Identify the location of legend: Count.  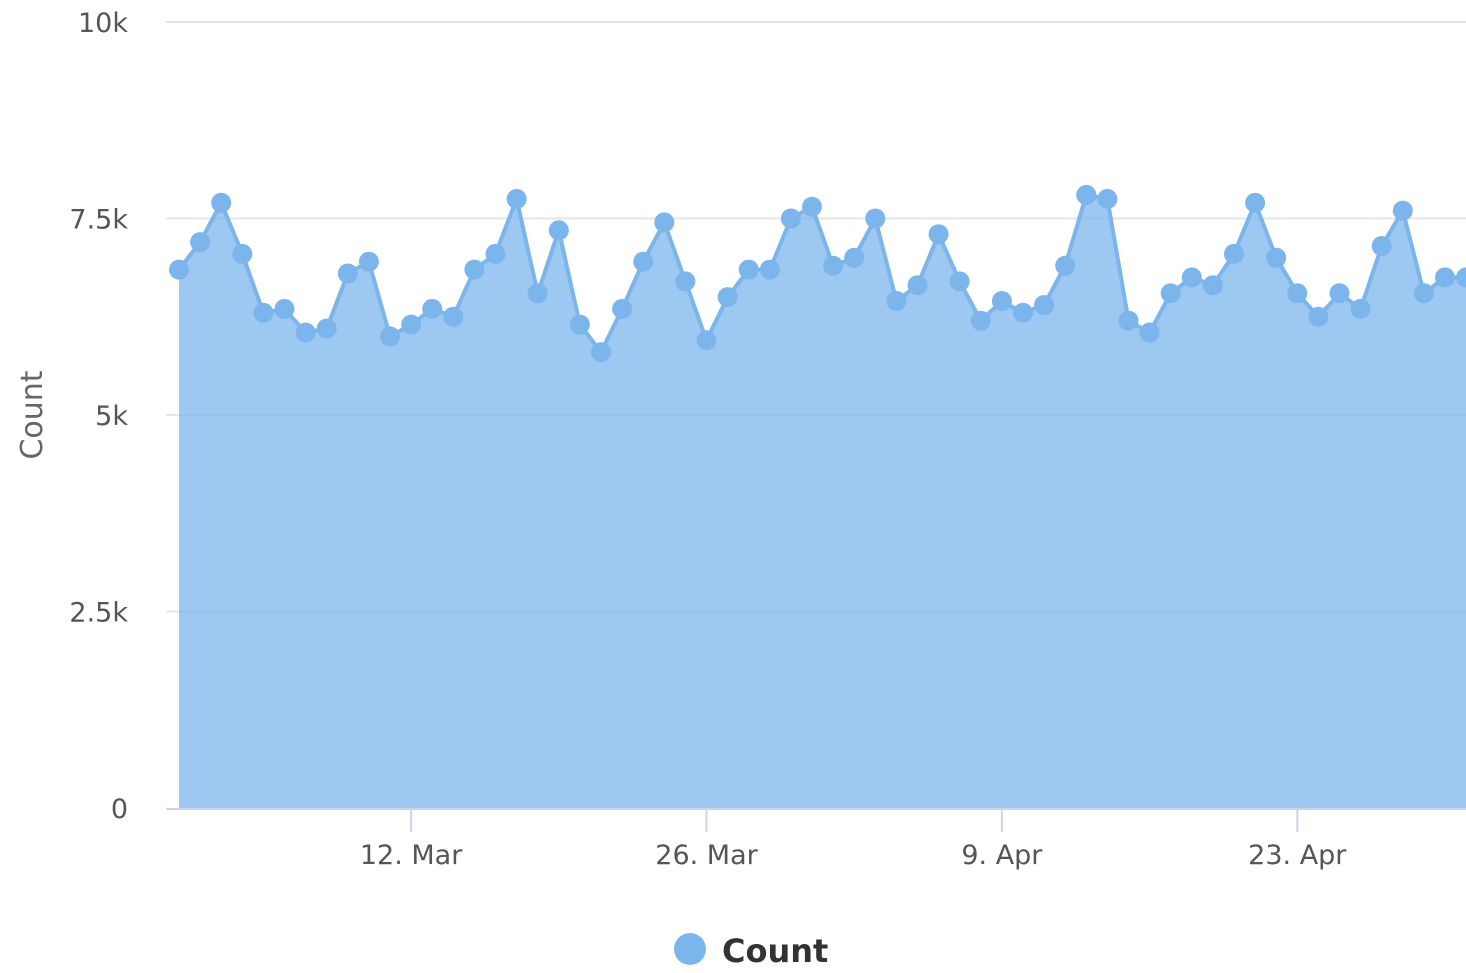
(751, 951).